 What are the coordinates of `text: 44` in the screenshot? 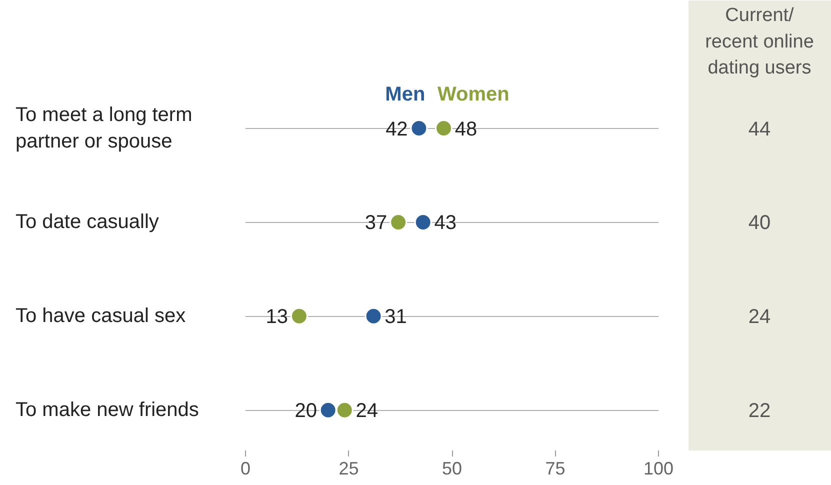 It's located at (759, 129).